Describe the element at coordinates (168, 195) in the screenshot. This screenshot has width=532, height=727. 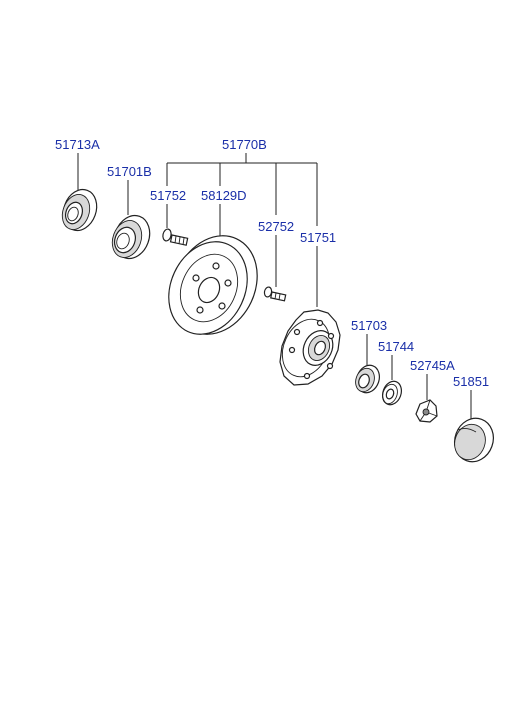
I see `label-51752: 51752` at that location.